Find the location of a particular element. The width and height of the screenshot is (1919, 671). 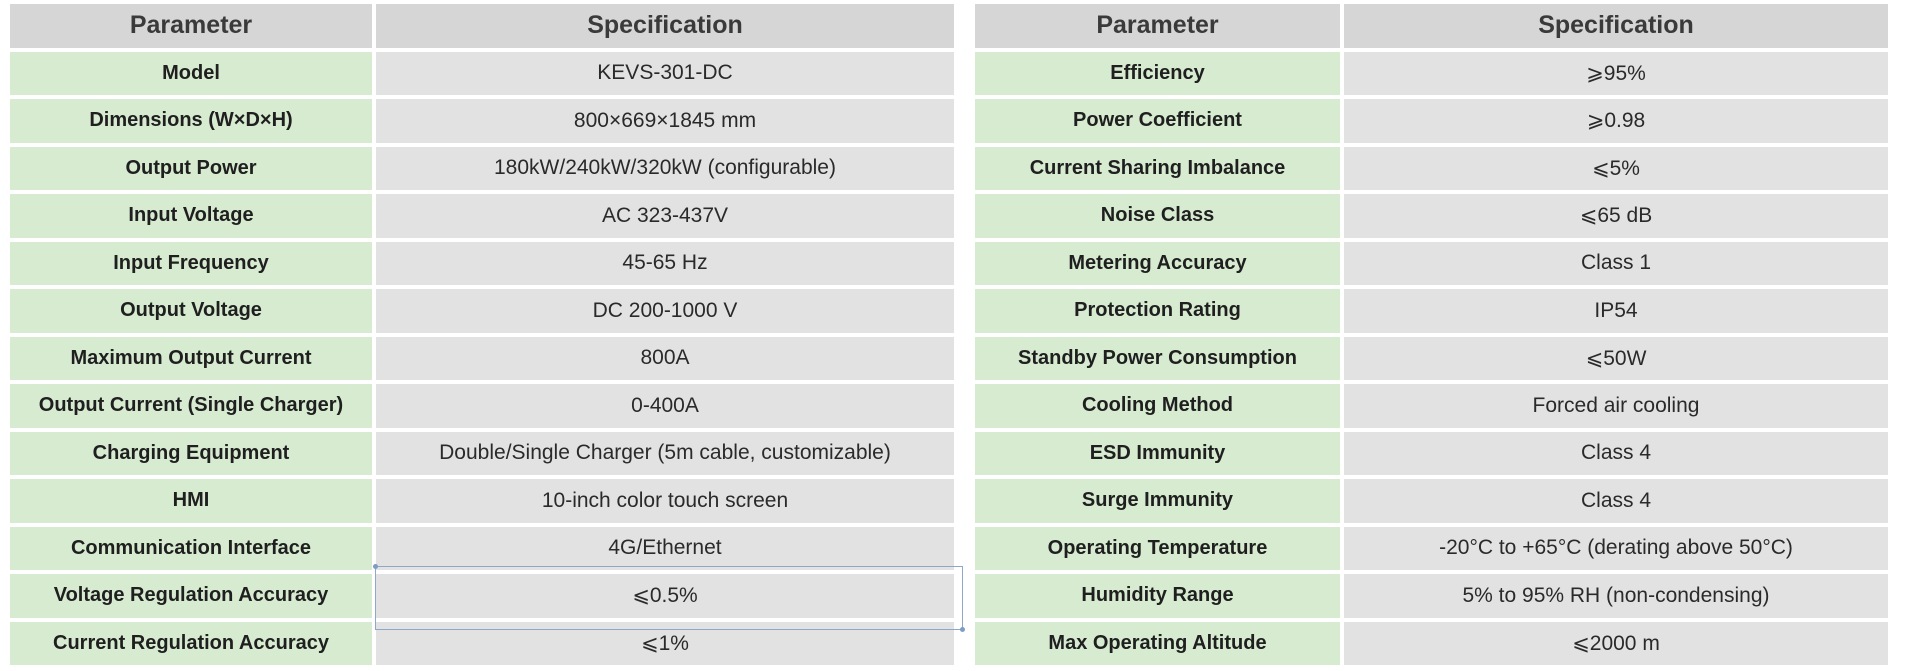

specification-cell: DC 200-1000 V is located at coordinates (665, 311).